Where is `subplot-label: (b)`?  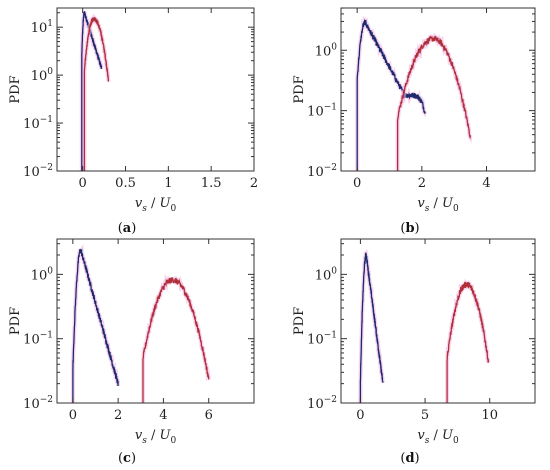
subplot-label: (b) is located at coordinates (409, 228).